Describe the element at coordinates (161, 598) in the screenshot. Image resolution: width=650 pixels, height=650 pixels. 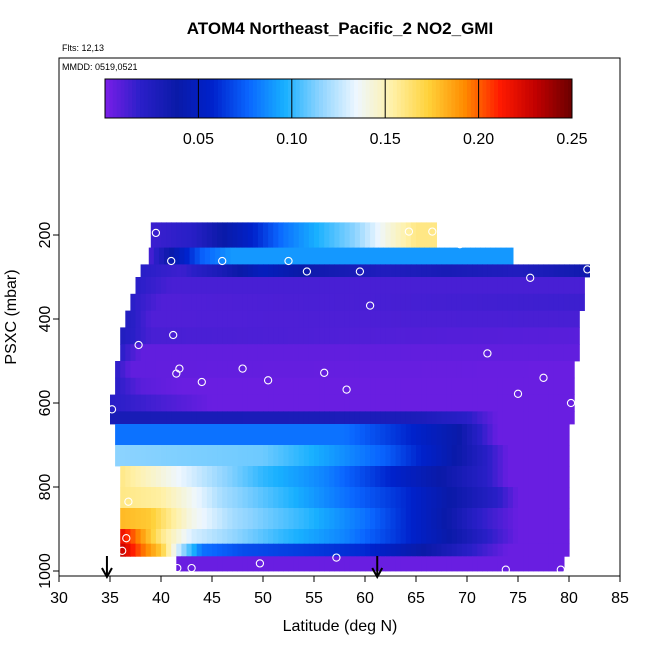
I see `x-tick-label: 40` at that location.